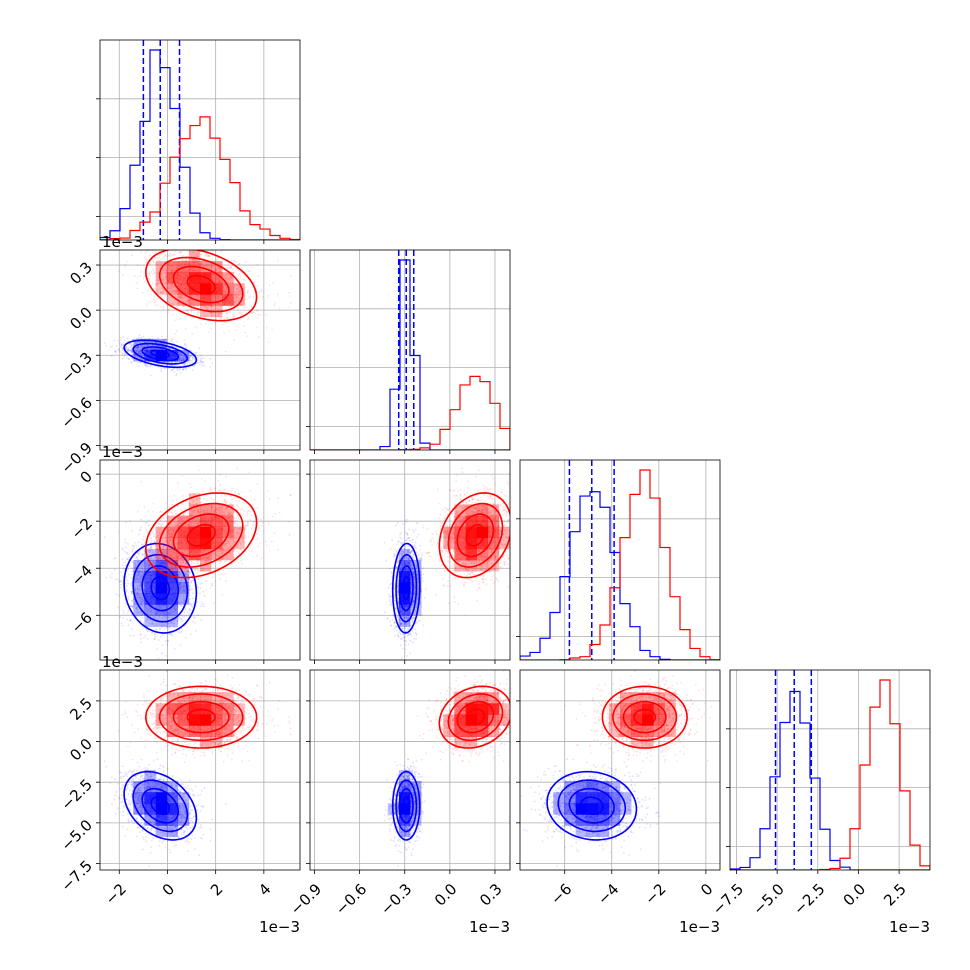 The image size is (970, 970). What do you see at coordinates (77, 368) in the screenshot?
I see `y-tick-label: −0.3` at bounding box center [77, 368].